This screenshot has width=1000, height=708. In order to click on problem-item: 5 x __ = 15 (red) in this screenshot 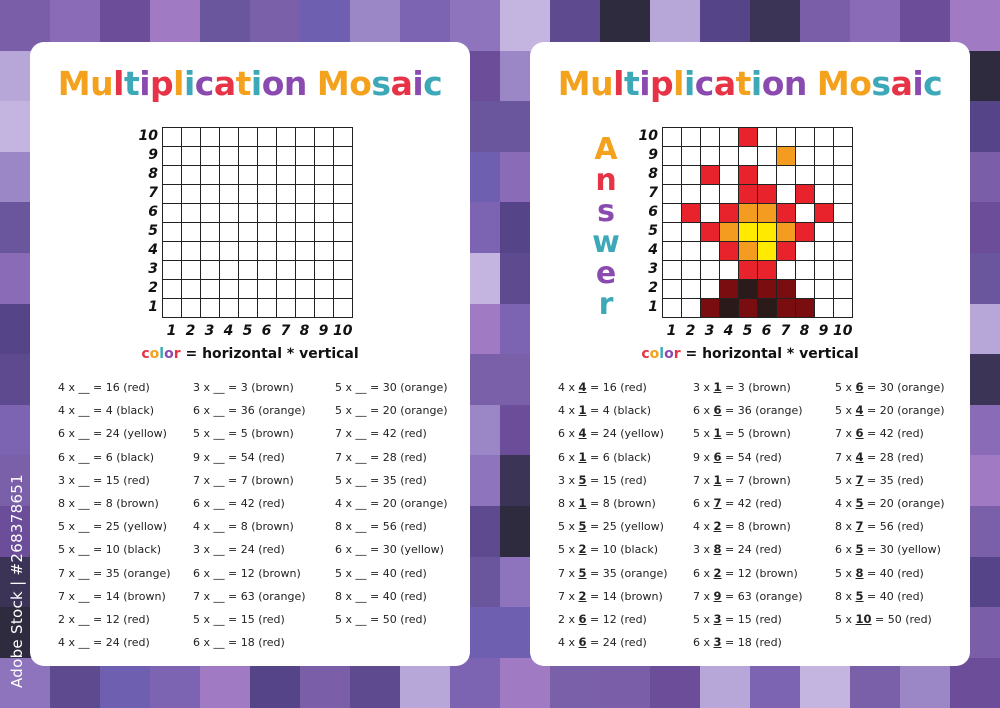, I will do `click(249, 619)`.